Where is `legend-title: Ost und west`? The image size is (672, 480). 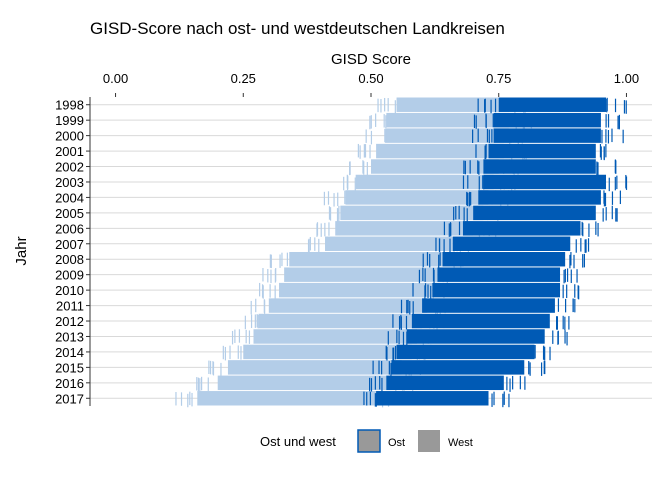 legend-title: Ost und west is located at coordinates (298, 441).